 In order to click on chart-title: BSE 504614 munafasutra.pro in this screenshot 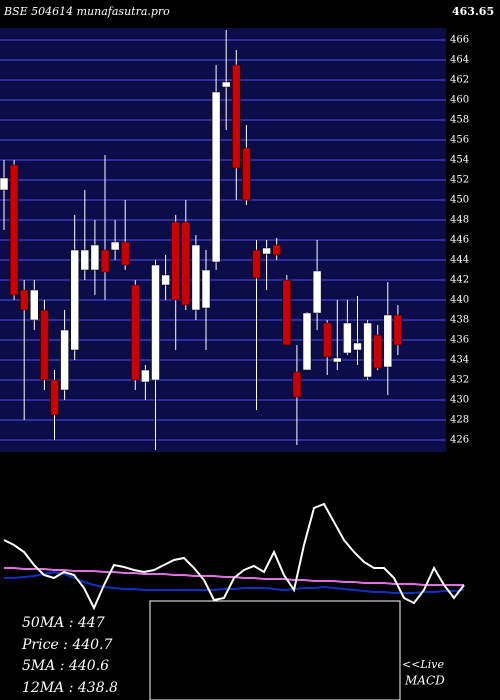, I will do `click(86, 11)`.